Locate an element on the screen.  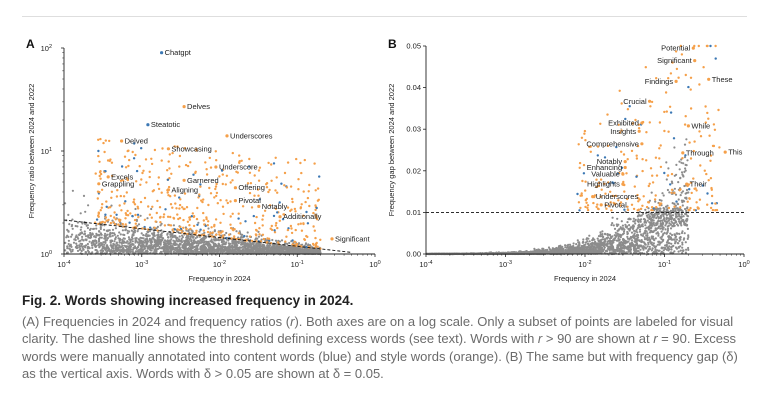
point-label: Offering is located at coordinates (251, 187).